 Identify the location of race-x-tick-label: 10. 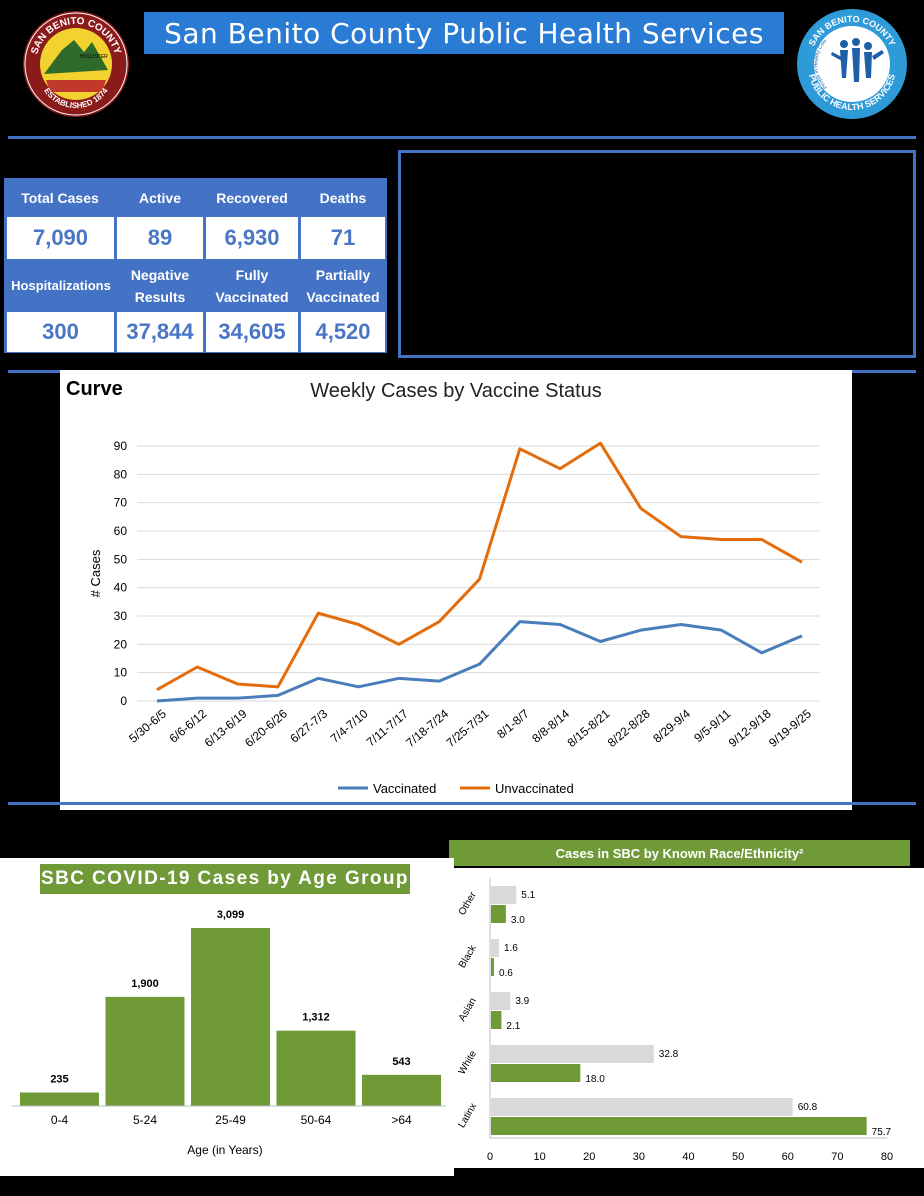
(540, 1157).